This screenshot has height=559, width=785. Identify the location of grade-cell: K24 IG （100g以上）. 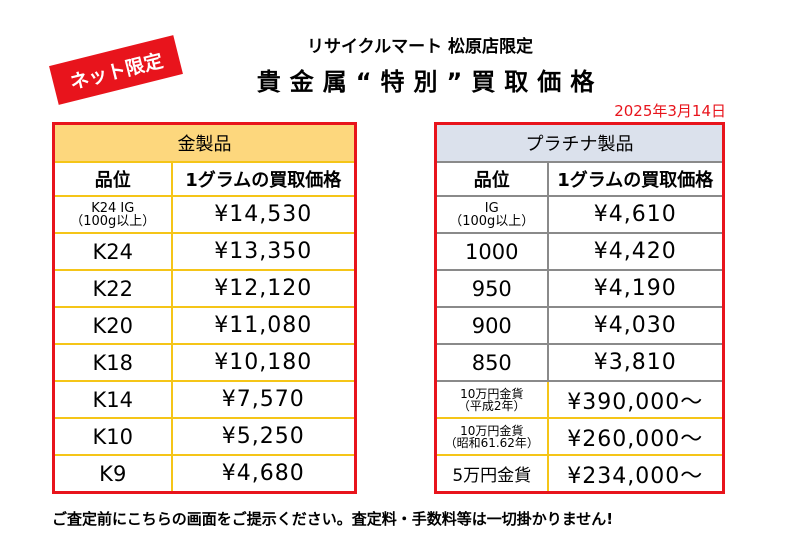
(112, 214).